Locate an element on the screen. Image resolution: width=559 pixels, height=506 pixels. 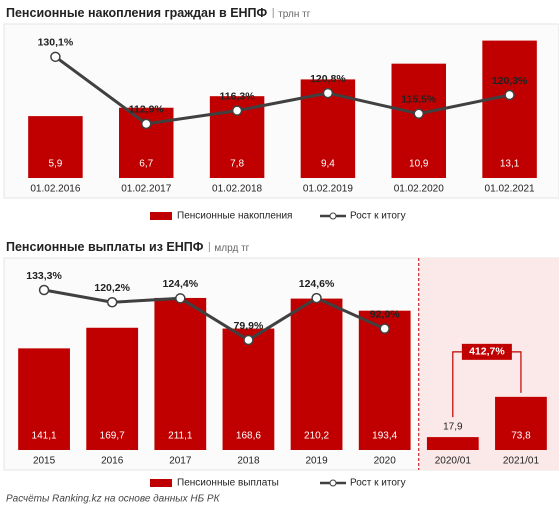
bar-value-label: 17,9 is located at coordinates (453, 427).